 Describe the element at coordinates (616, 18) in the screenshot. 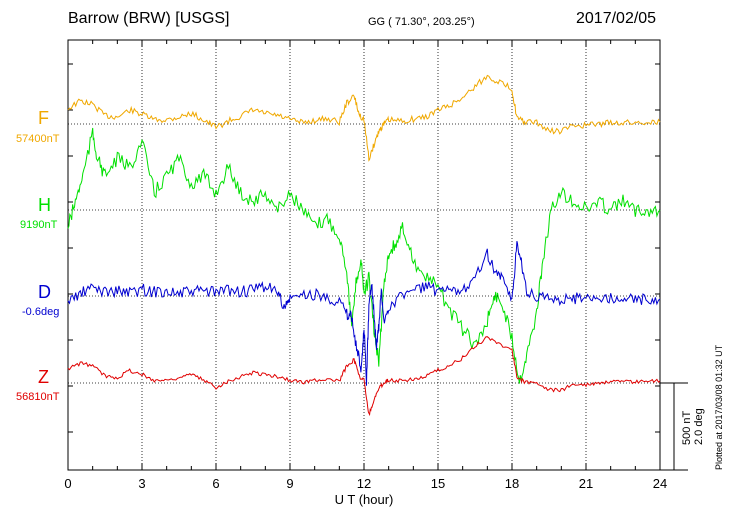

I see `date-label: 2017/02/05` at that location.